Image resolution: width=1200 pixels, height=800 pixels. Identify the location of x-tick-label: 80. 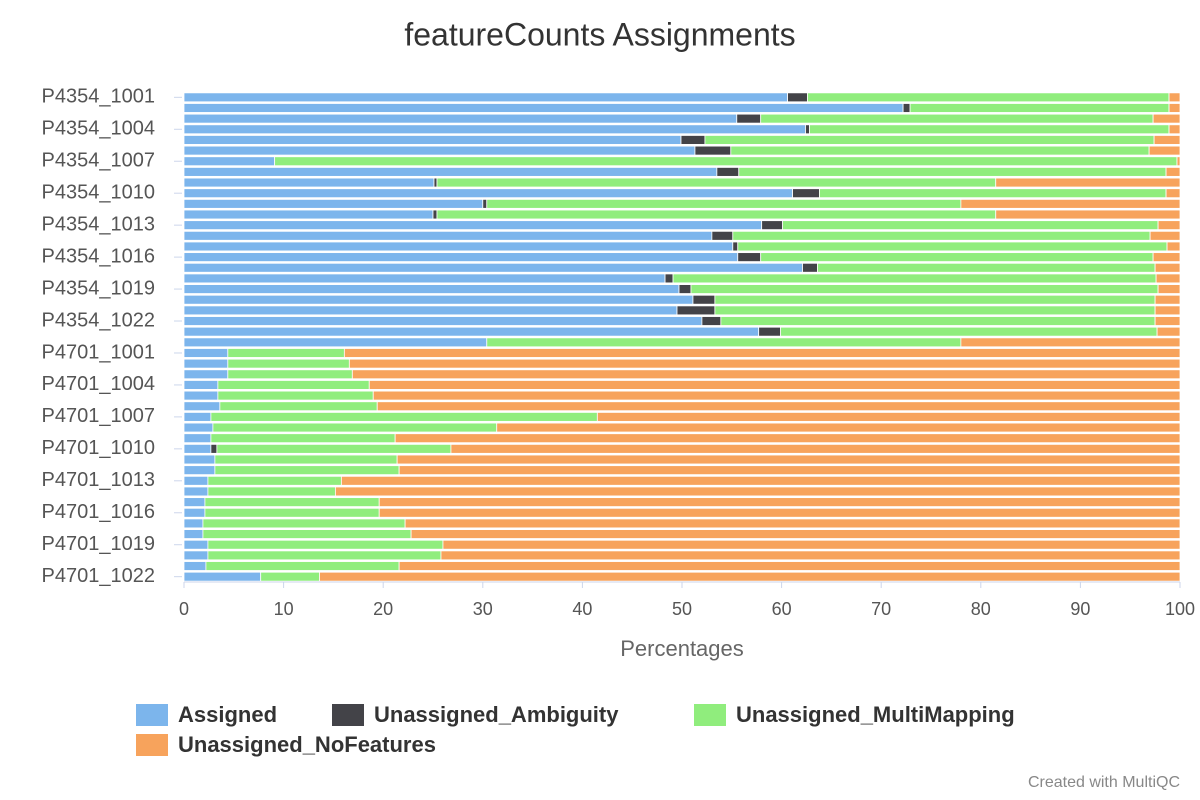
(981, 609).